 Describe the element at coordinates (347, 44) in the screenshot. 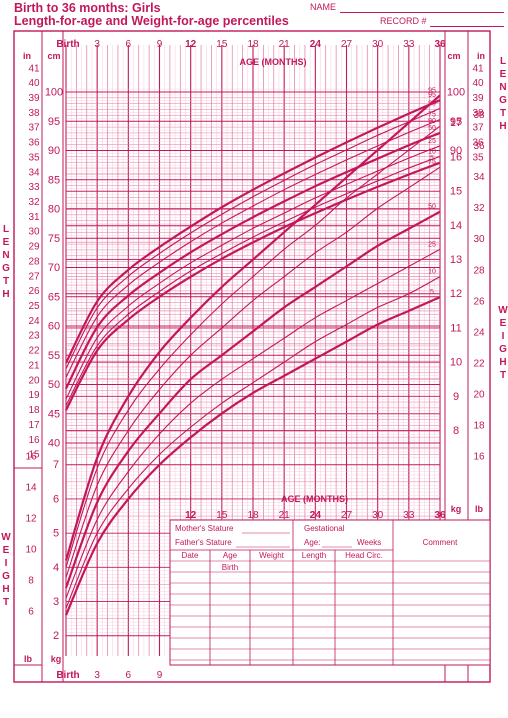

I see `age-tick-label-top: 27` at that location.